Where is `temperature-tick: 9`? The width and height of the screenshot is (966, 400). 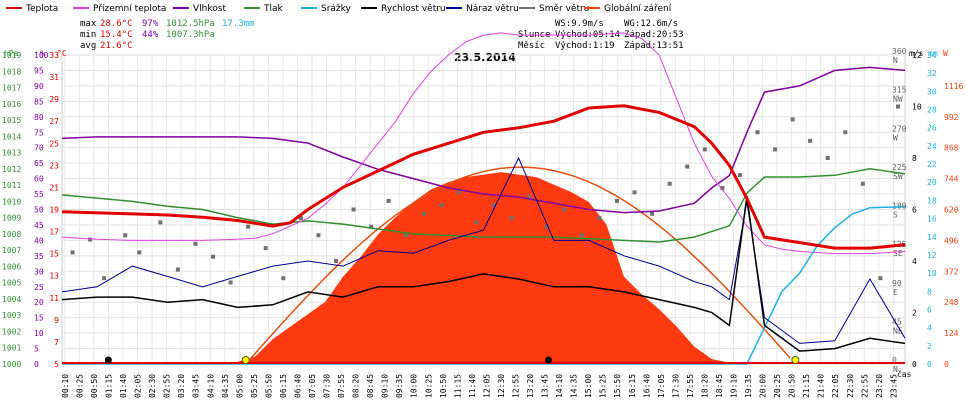 temperature-tick: 9 is located at coordinates (56, 320).